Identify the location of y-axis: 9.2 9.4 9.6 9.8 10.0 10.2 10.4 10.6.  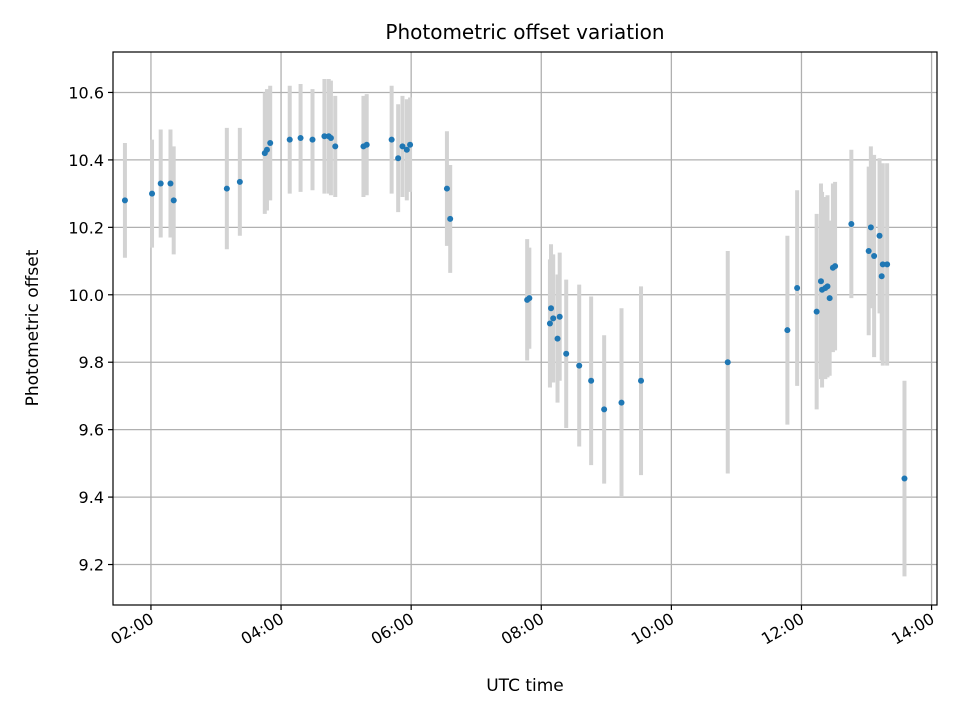
(90, 329).